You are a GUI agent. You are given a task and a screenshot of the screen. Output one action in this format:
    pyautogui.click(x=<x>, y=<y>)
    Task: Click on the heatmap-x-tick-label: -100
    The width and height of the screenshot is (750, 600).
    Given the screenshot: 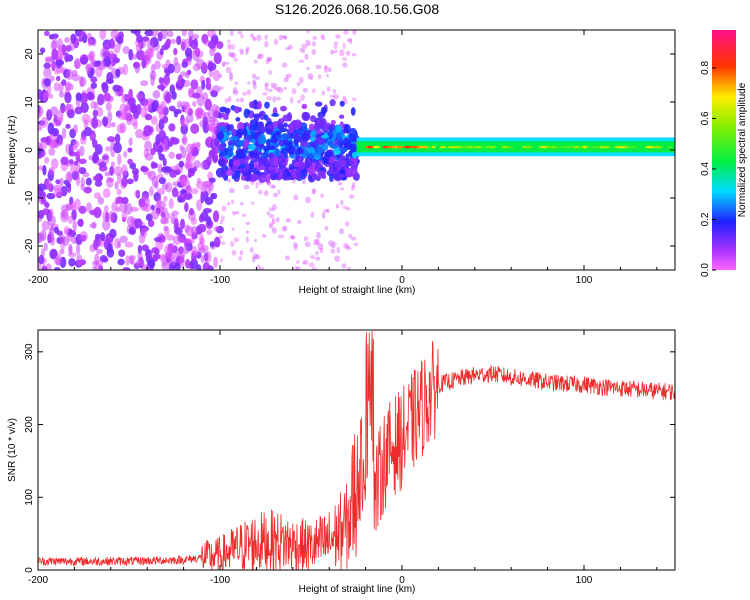 What is the action you would take?
    pyautogui.click(x=220, y=280)
    